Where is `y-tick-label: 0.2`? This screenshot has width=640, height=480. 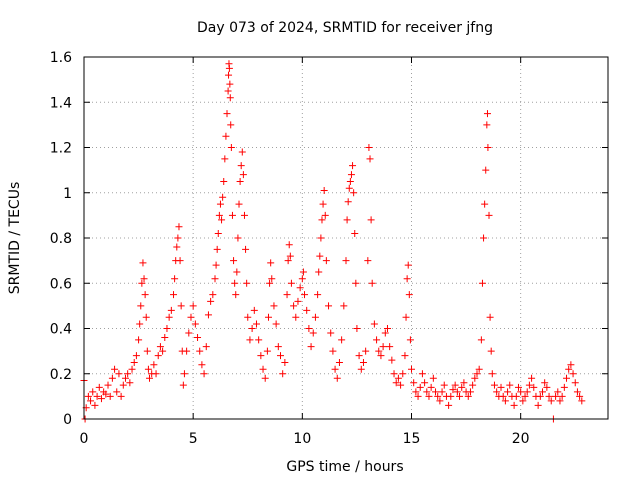 y-tick-label: 0.2 is located at coordinates (61, 375).